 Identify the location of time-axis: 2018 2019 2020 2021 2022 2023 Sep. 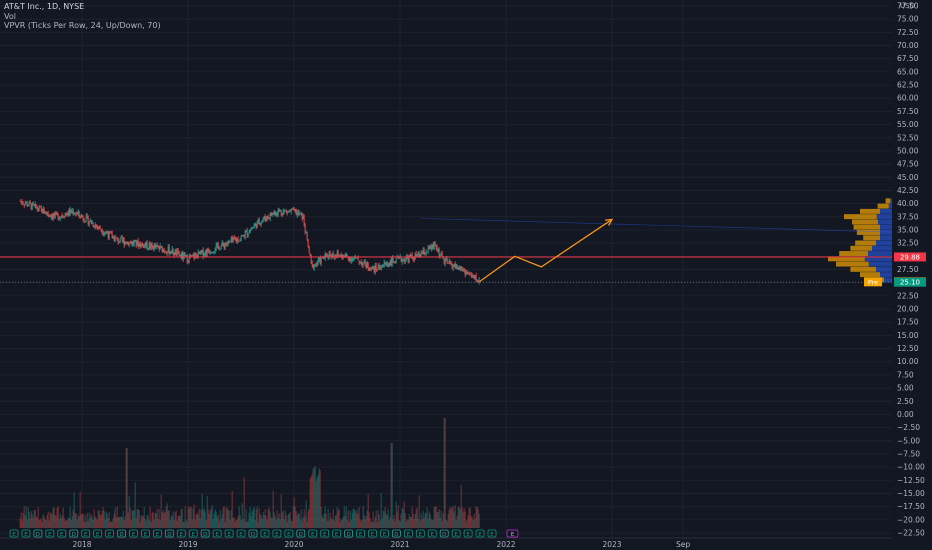
(446, 543).